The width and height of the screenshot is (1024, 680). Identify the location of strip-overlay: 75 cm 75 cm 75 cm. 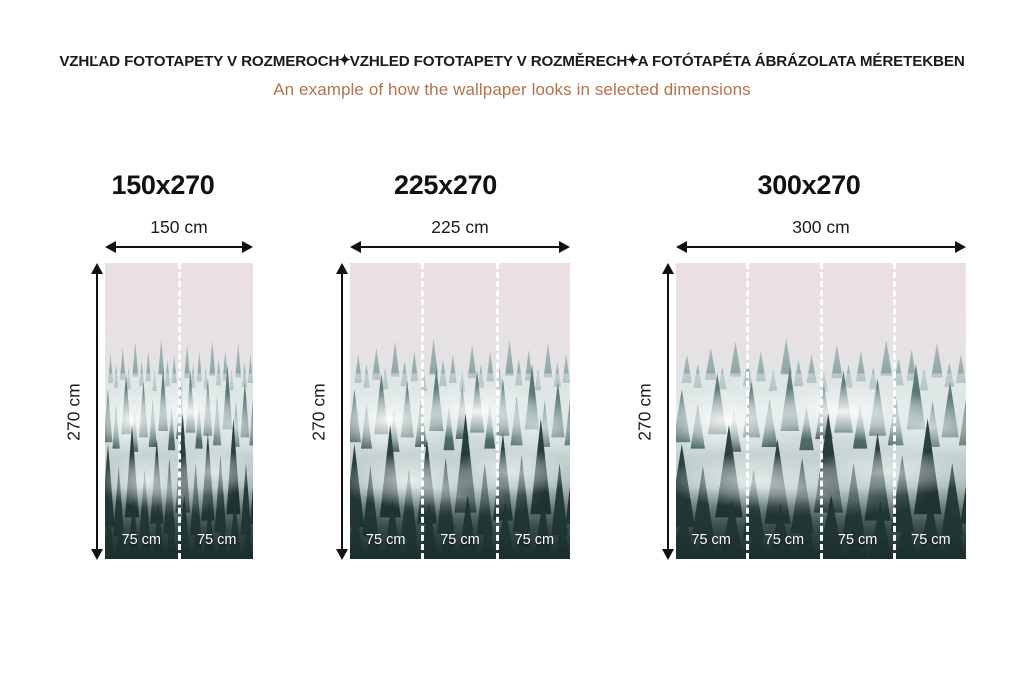
(460, 411).